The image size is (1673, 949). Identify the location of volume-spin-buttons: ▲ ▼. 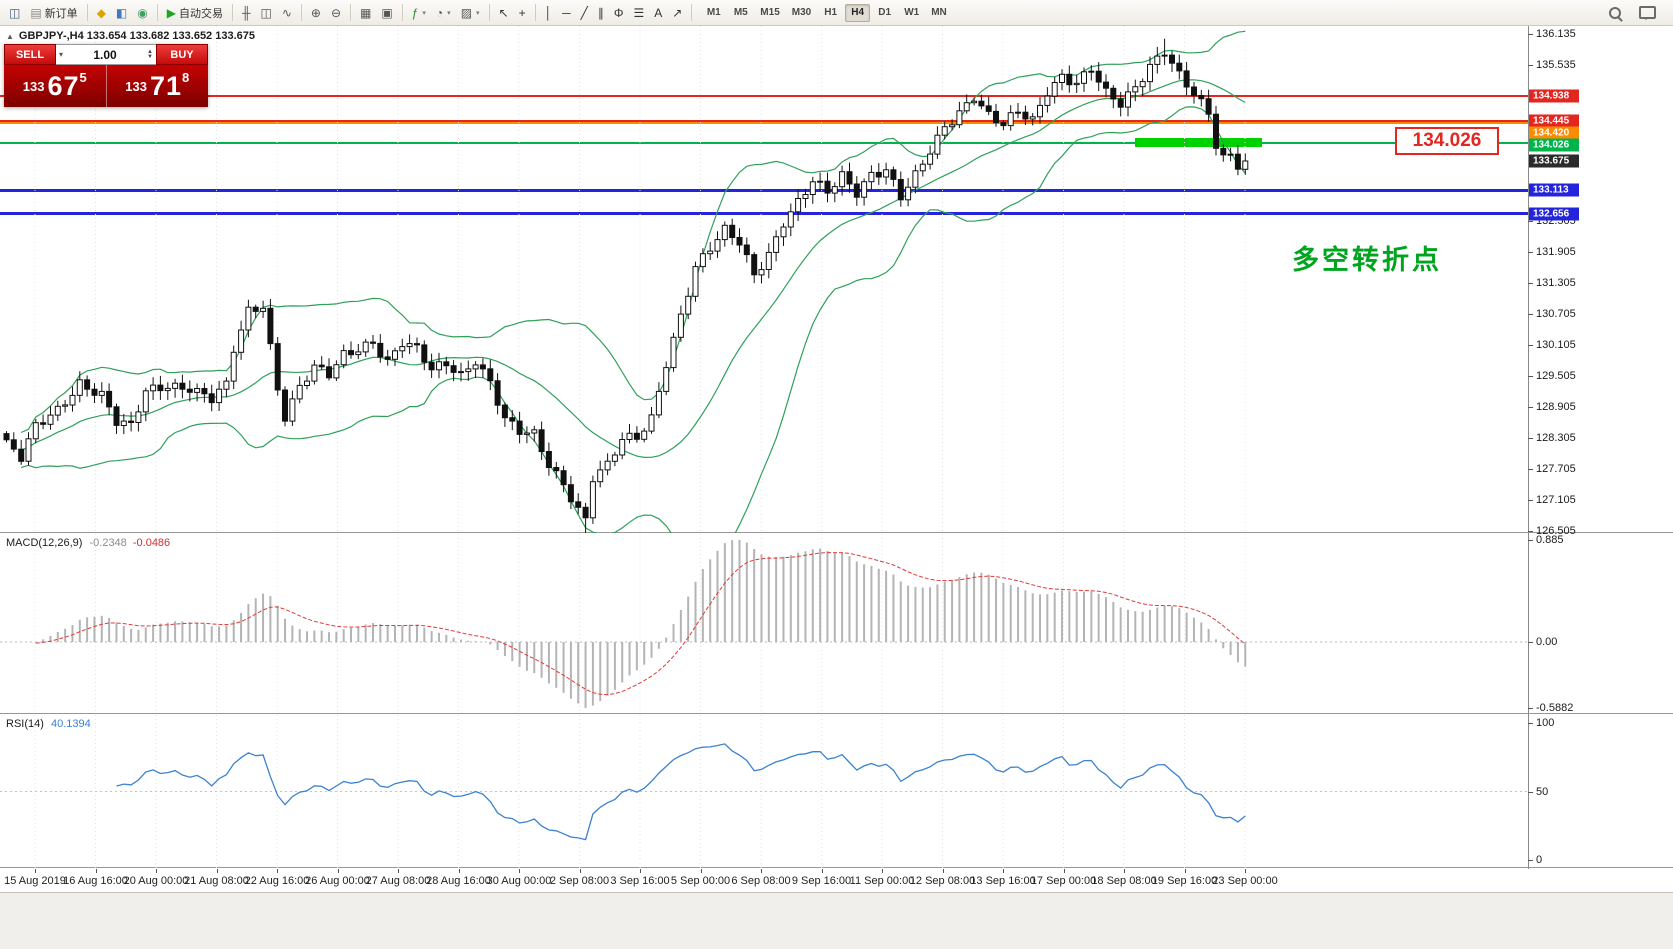
(150, 54).